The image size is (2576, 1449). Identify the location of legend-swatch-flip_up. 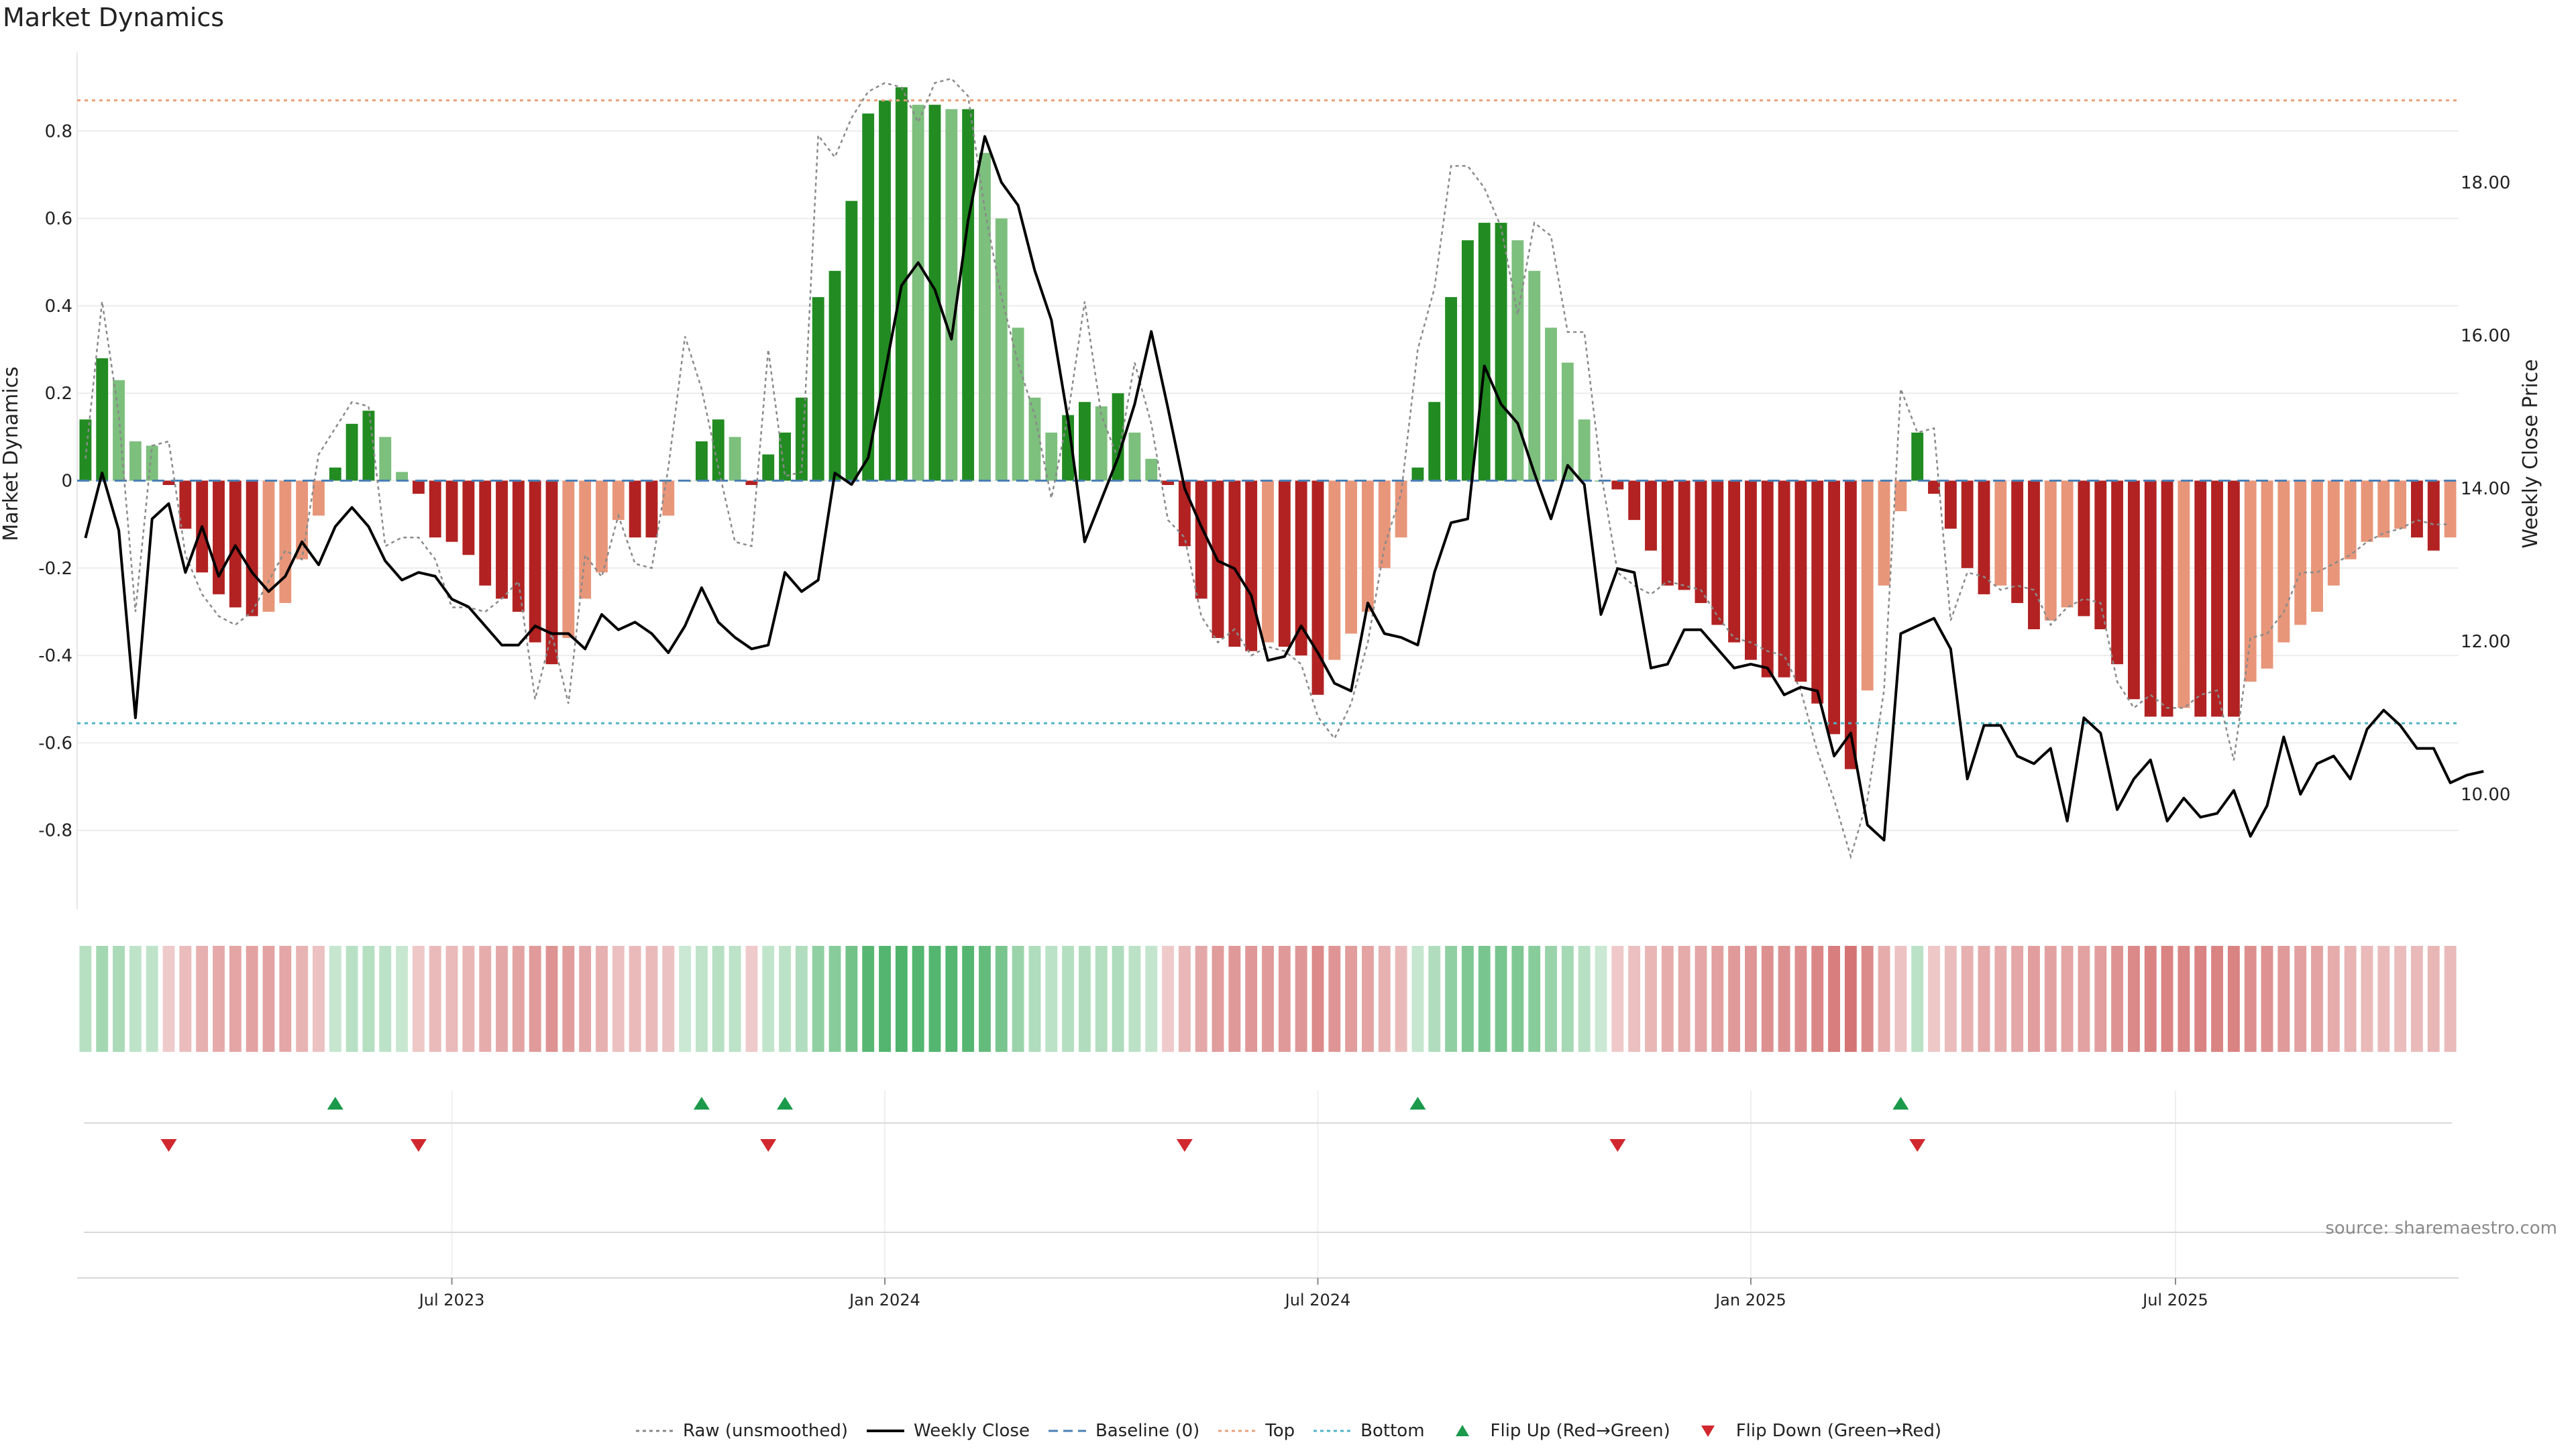
(1462, 1430).